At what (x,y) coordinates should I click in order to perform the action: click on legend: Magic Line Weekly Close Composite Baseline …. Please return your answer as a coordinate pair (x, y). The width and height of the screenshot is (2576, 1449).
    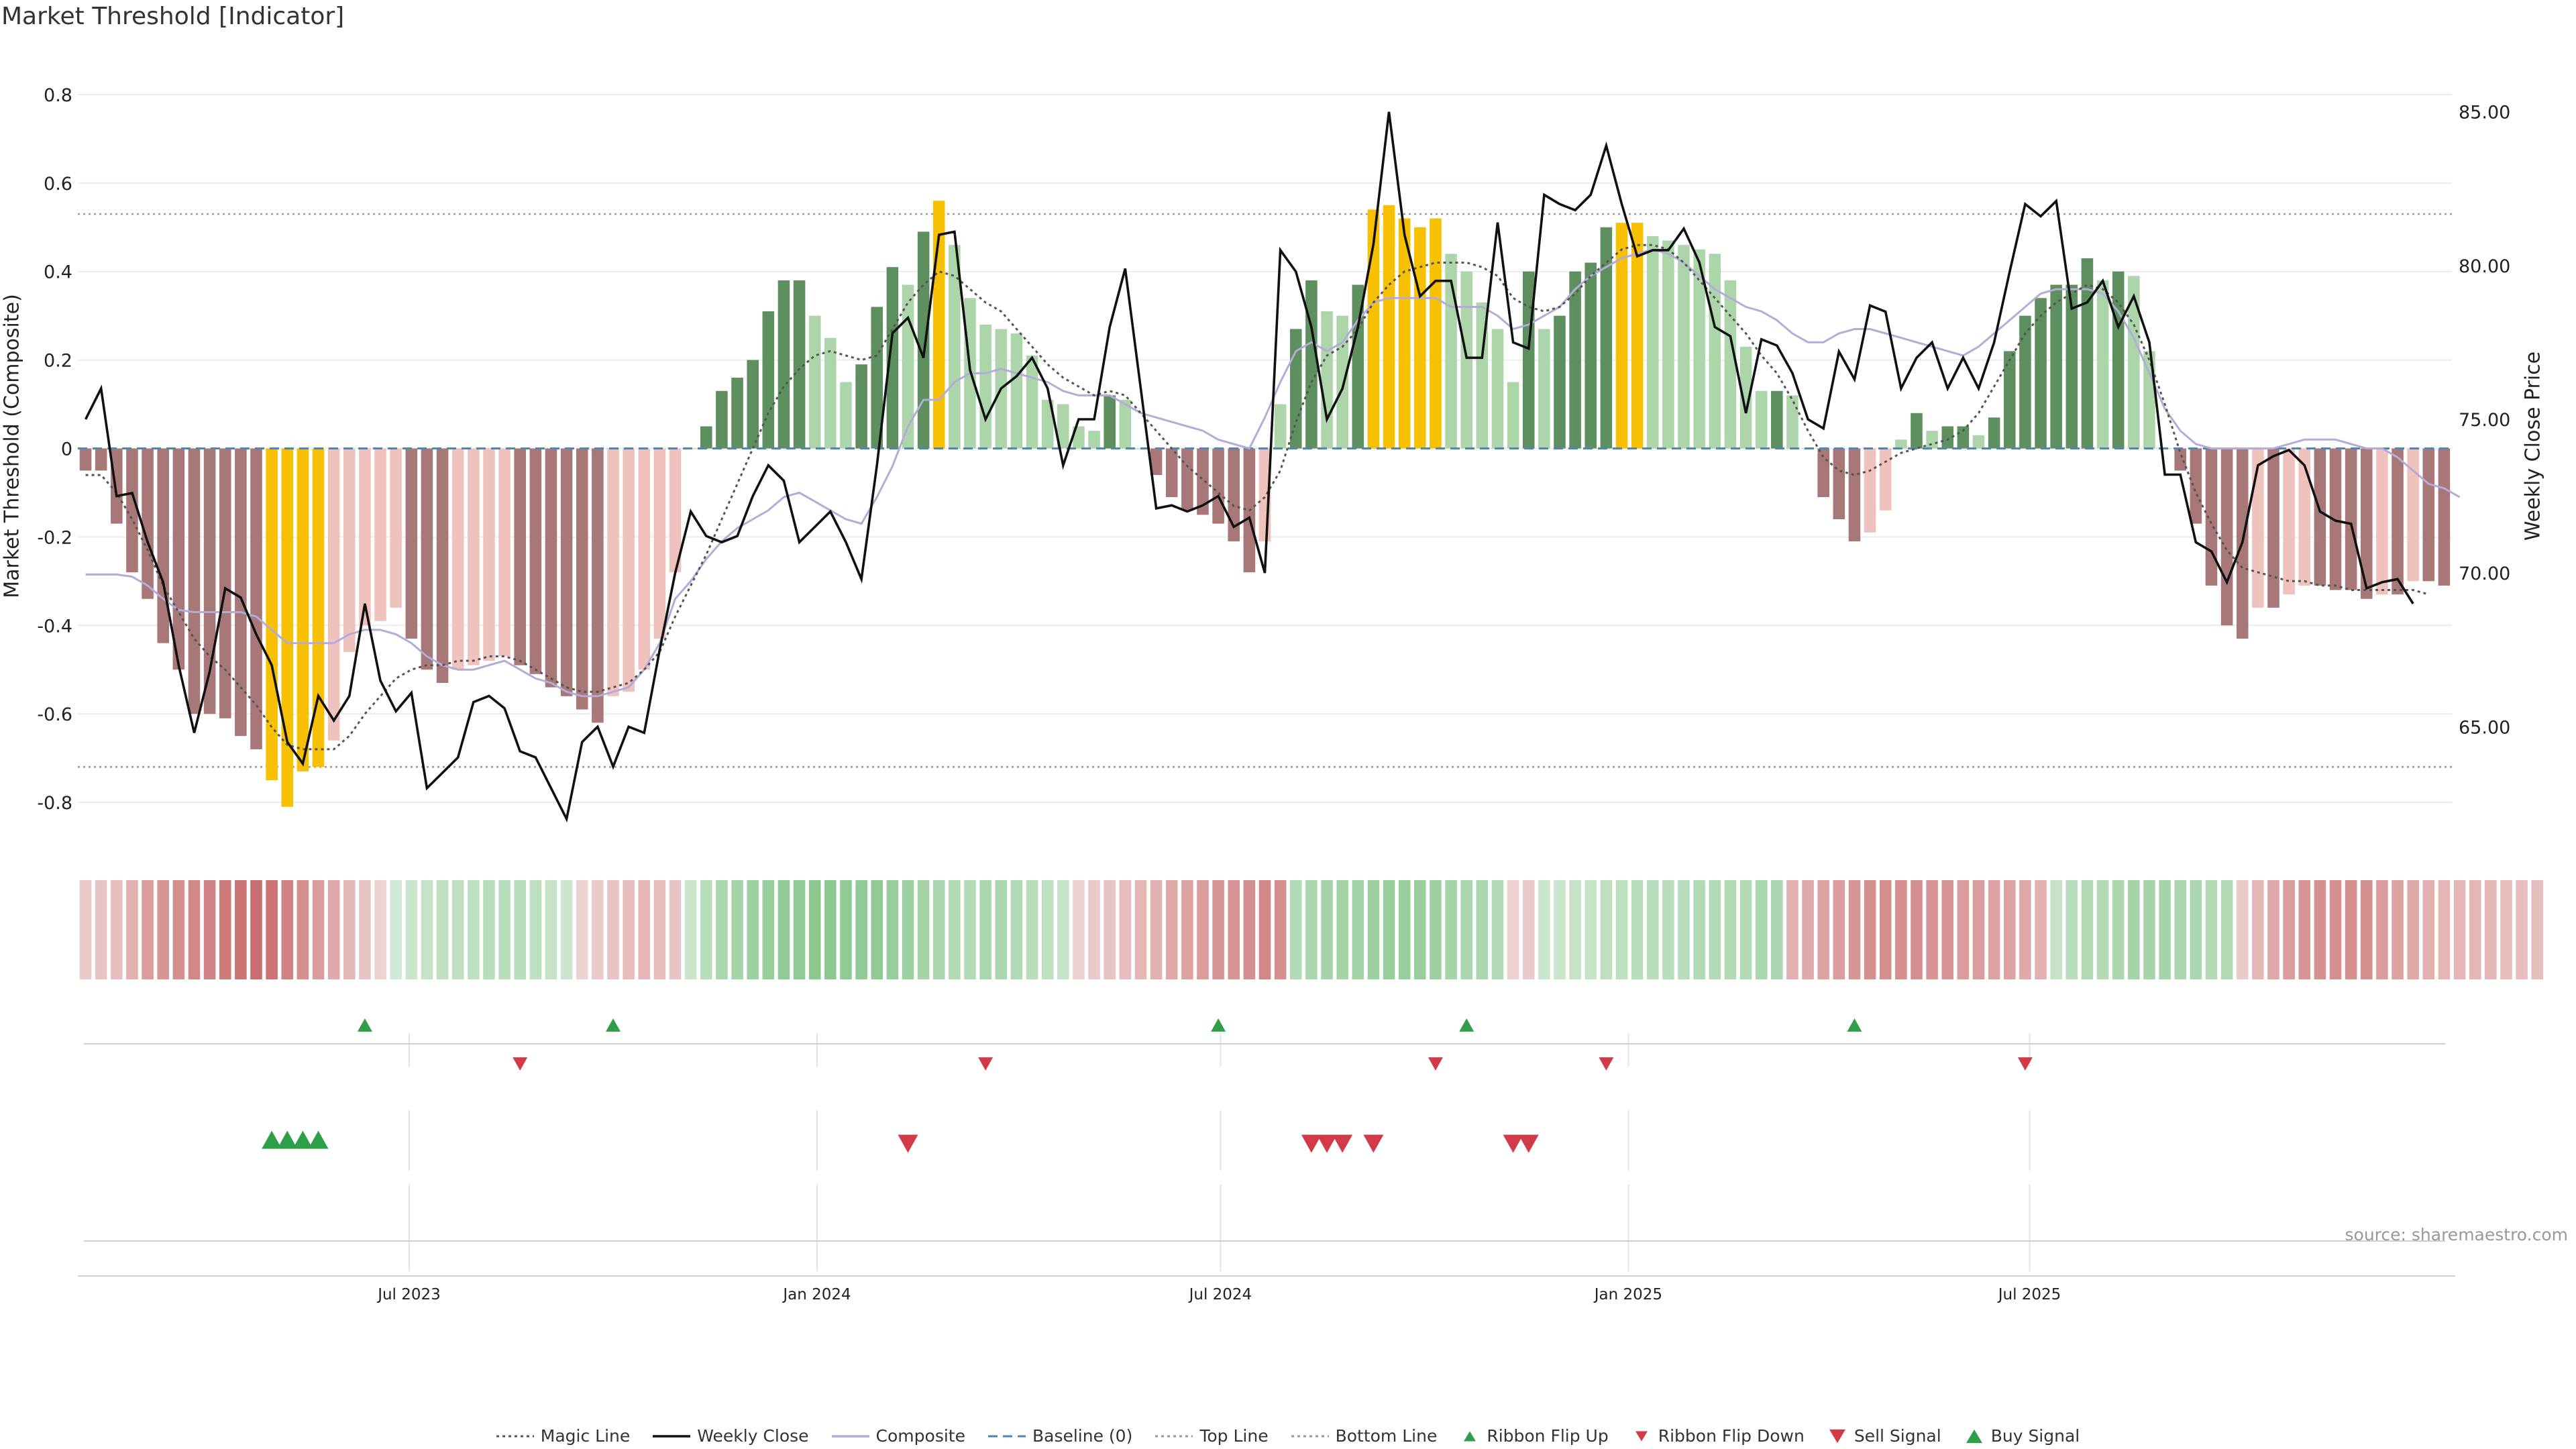
    Looking at the image, I should click on (1288, 1436).